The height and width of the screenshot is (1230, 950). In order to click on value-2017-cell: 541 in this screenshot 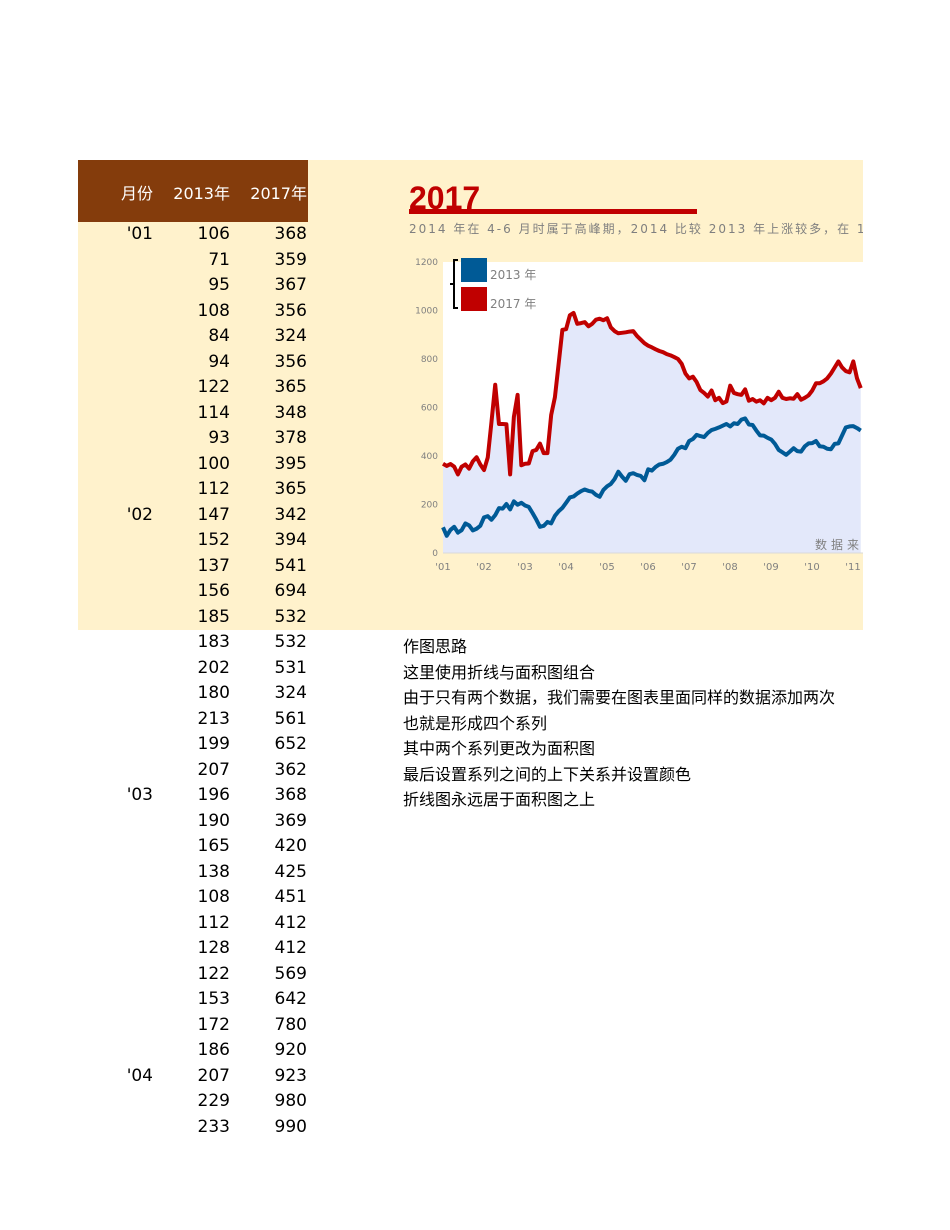, I will do `click(290, 565)`.